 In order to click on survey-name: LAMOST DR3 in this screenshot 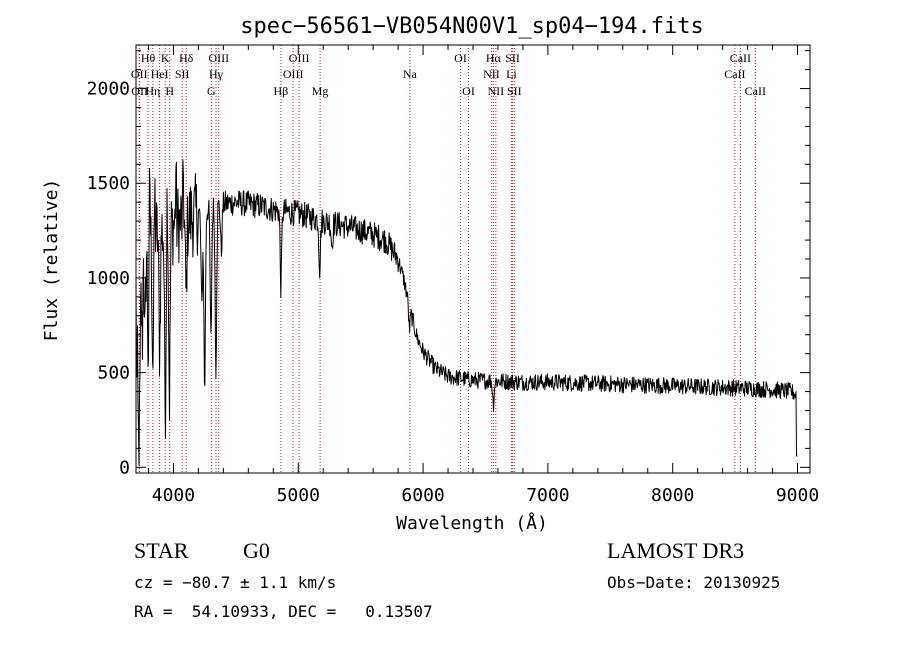, I will do `click(676, 550)`.